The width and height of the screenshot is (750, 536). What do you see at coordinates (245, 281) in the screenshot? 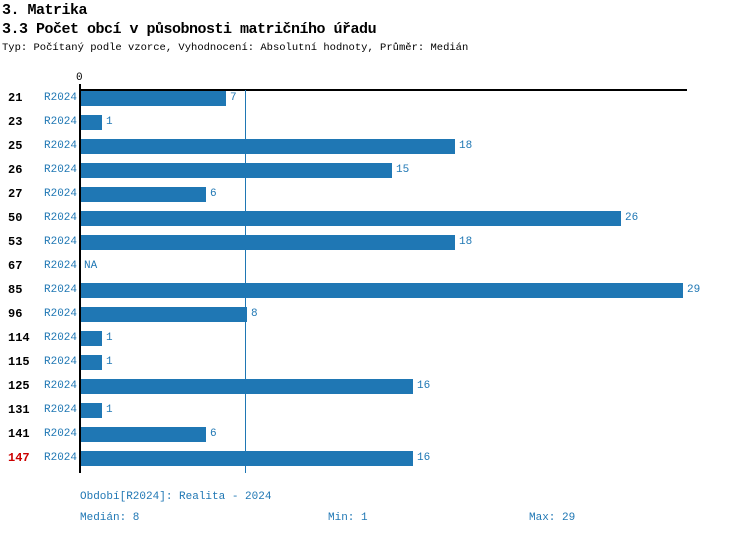
I see `median-reference-line` at bounding box center [245, 281].